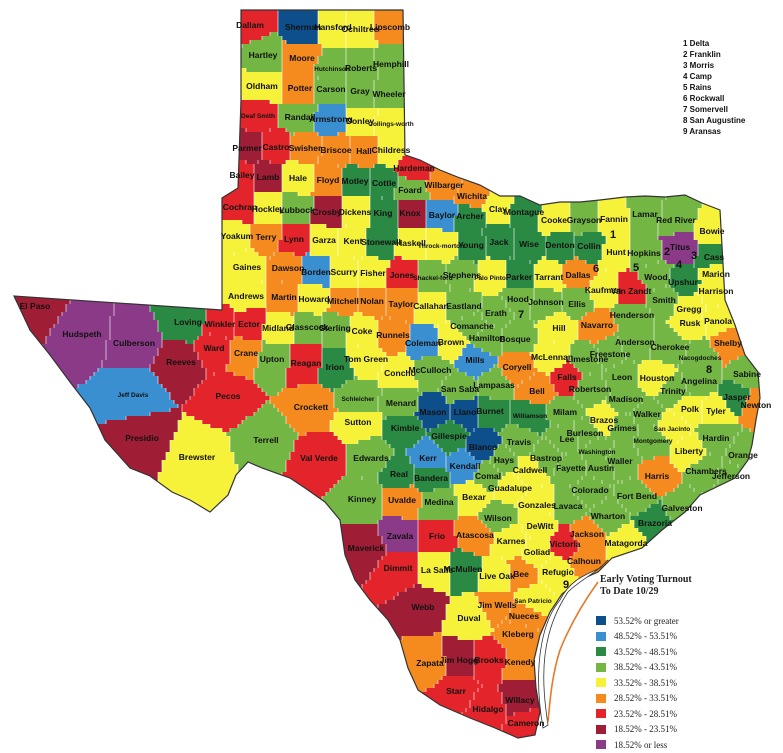 The image size is (783, 753). Describe the element at coordinates (585, 433) in the screenshot. I see `county-label: Burleson` at that location.